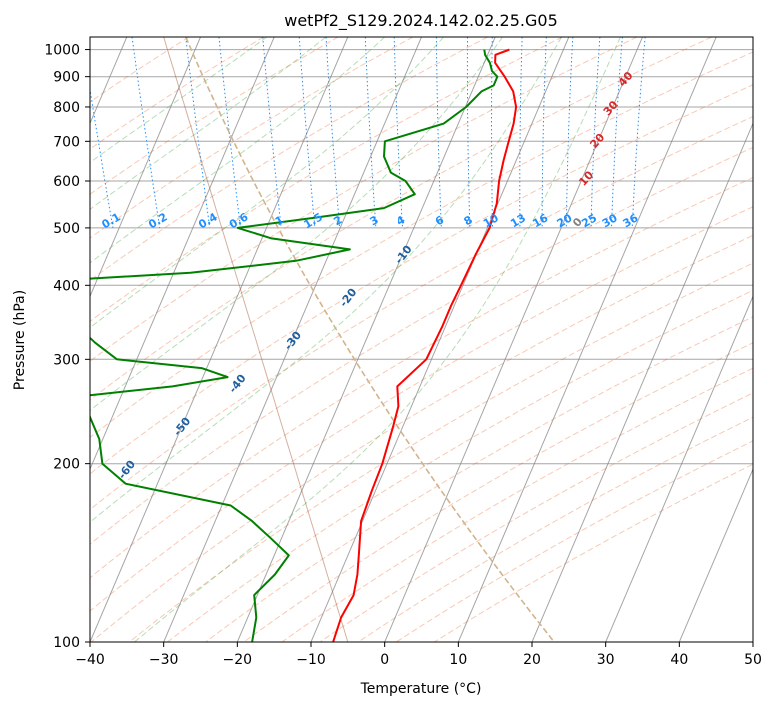 This screenshot has width=775, height=708. I want to click on y-tick-label: 300, so click(66, 360).